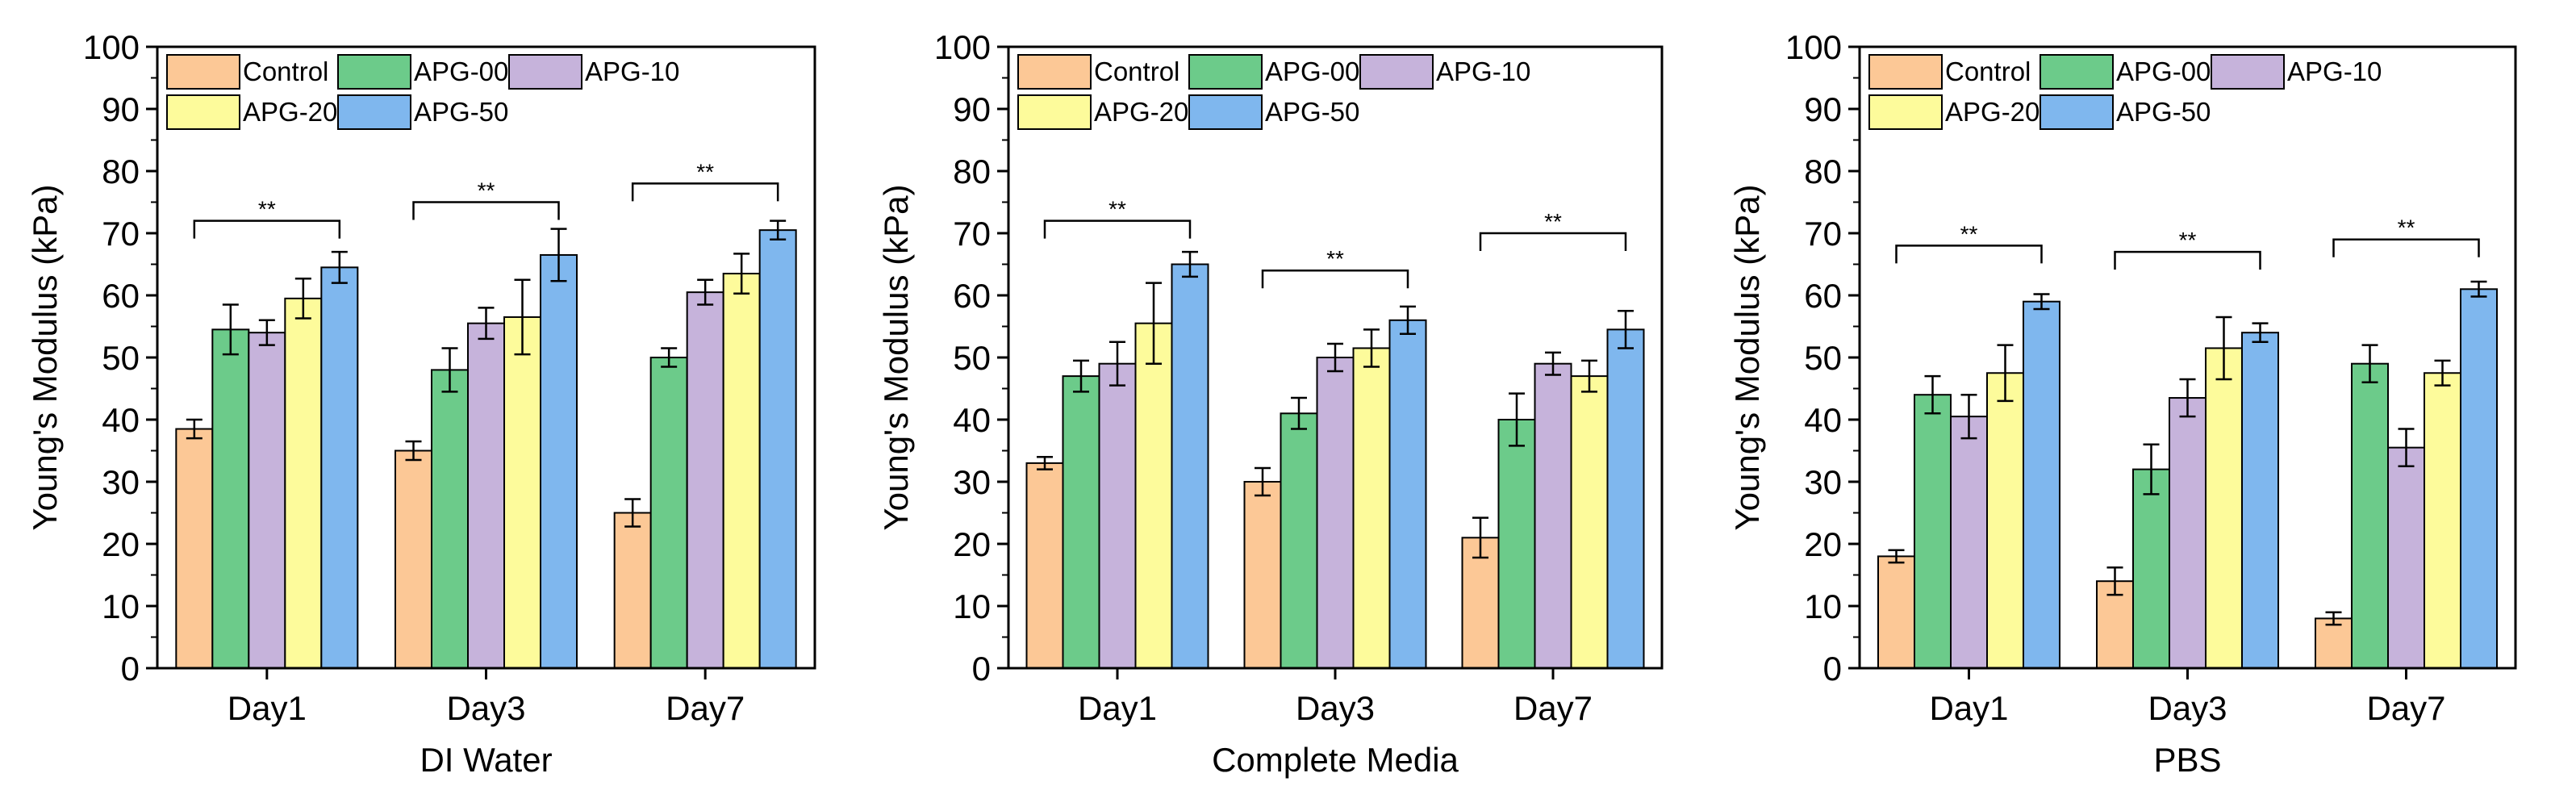 This screenshot has width=2576, height=811. Describe the element at coordinates (1190, 466) in the screenshot. I see `bar-apg-50-day1` at that location.